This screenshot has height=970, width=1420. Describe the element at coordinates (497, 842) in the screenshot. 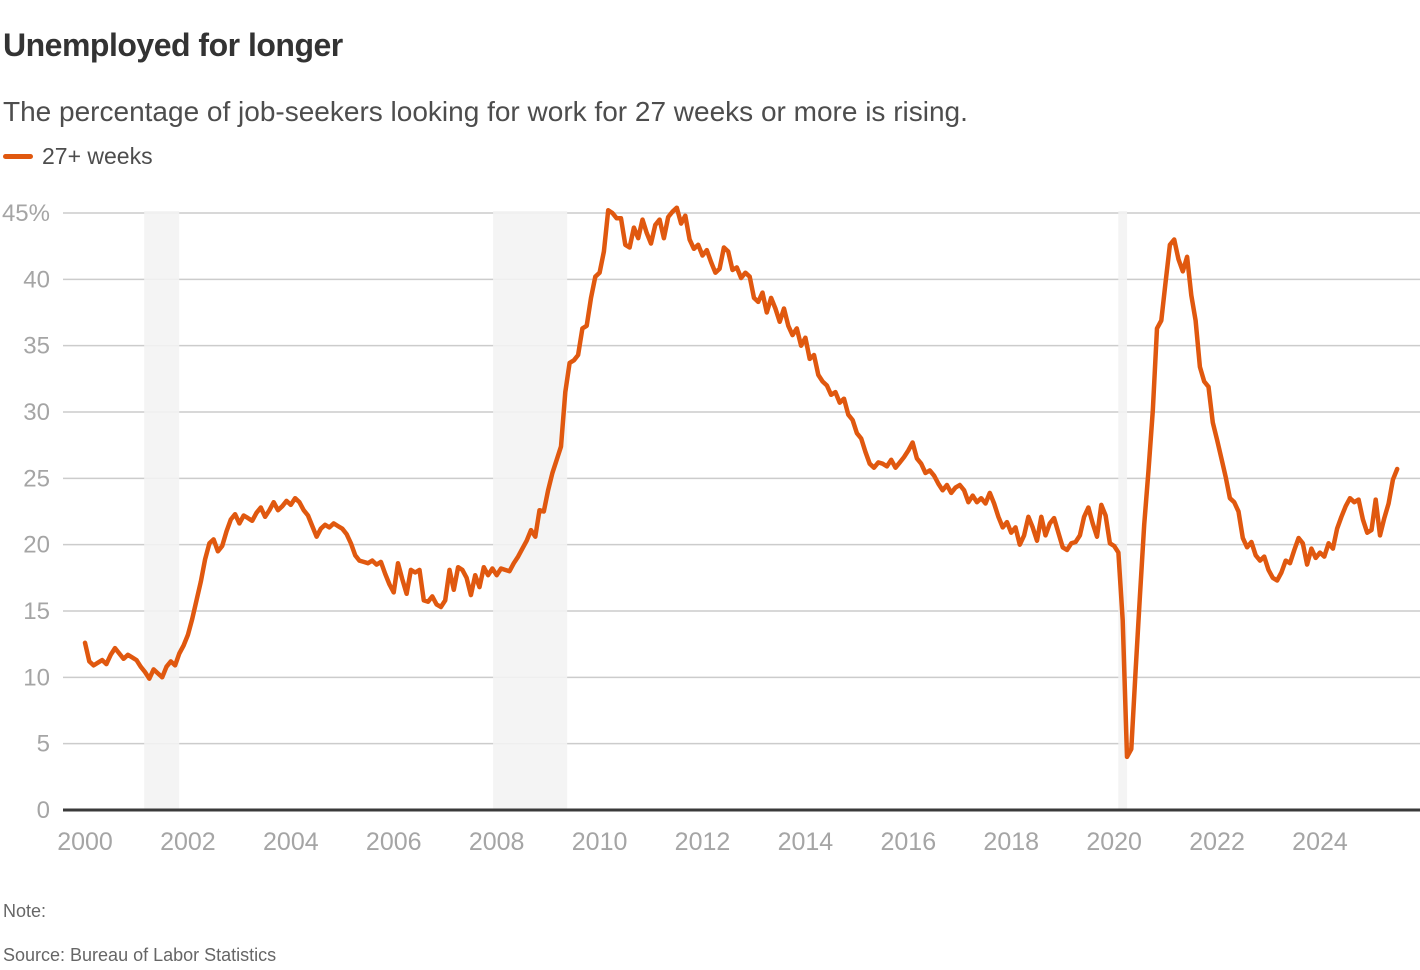

I see `x-tick-label: 2008` at that location.